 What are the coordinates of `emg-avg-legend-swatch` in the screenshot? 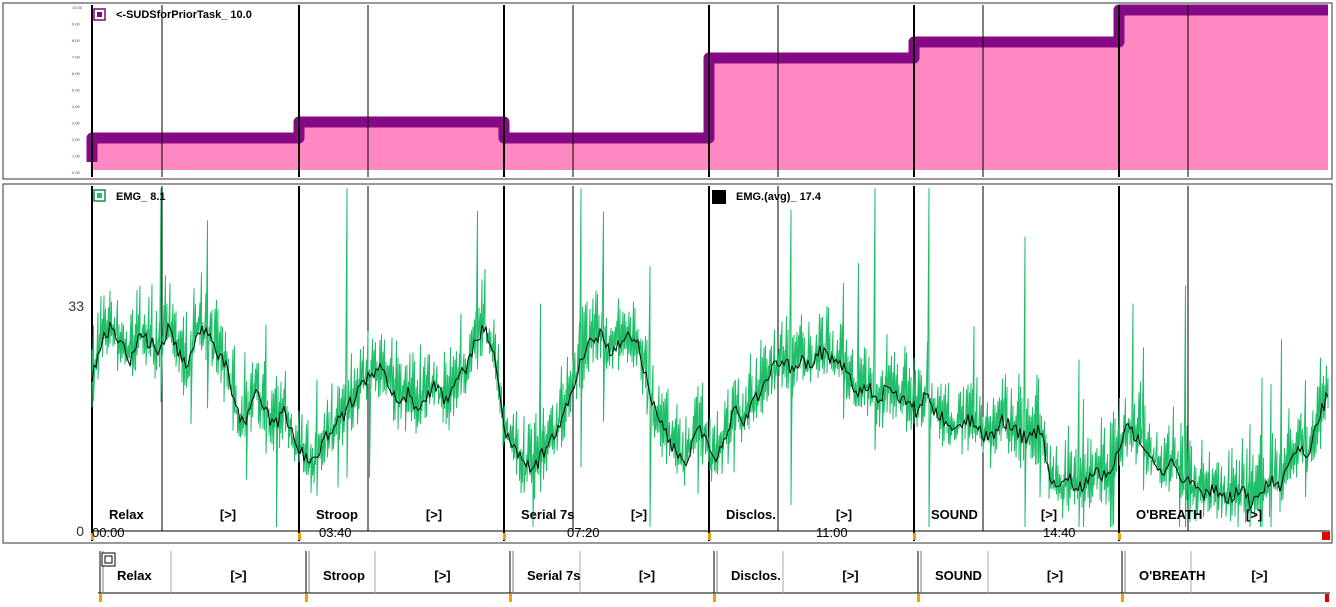 It's located at (719, 197).